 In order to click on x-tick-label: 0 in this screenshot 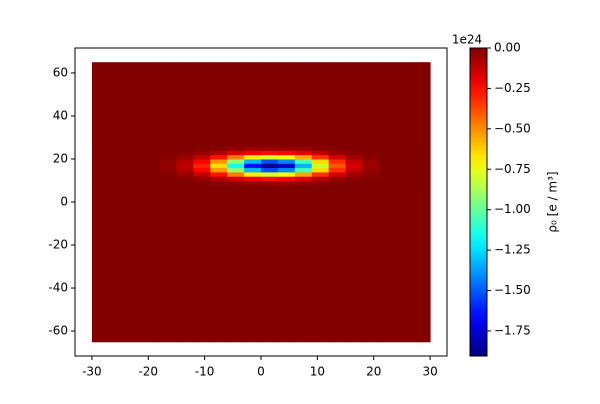, I will do `click(261, 372)`.